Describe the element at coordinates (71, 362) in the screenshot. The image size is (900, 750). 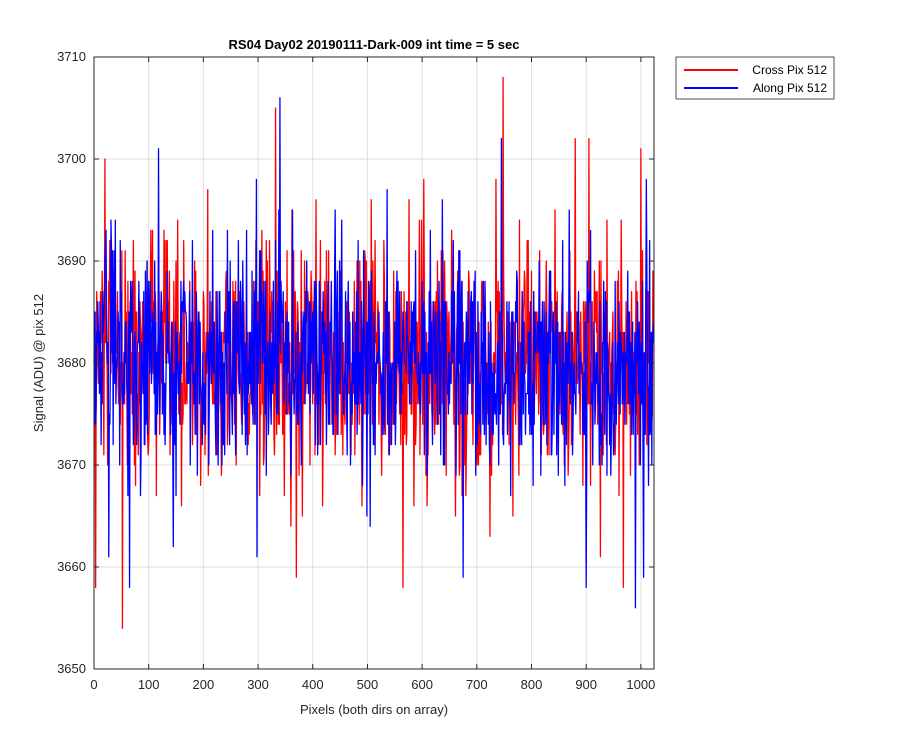
I see `y-tick-label: 3680` at that location.